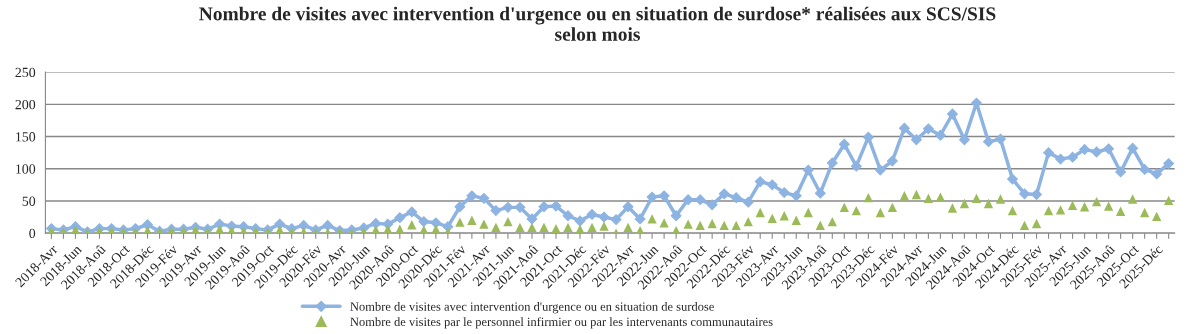  I want to click on legend-label: Nombre de visites par le personnel infirmier ou par les intervenants communautaires, so click(561, 323).